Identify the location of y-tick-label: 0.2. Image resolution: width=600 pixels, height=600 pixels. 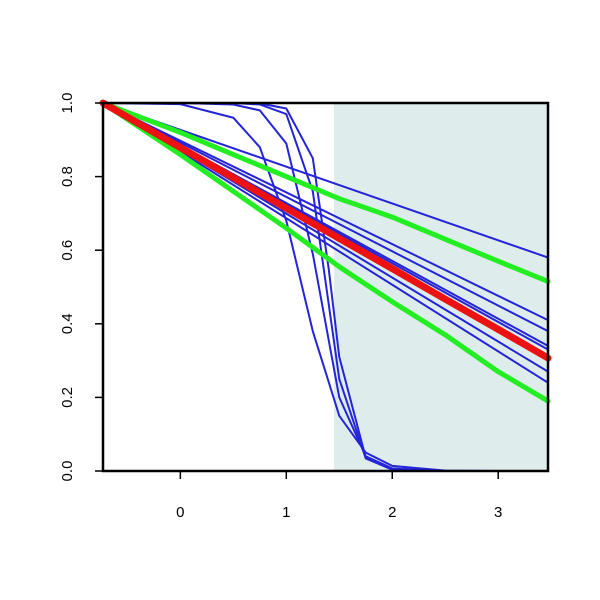
(67, 397).